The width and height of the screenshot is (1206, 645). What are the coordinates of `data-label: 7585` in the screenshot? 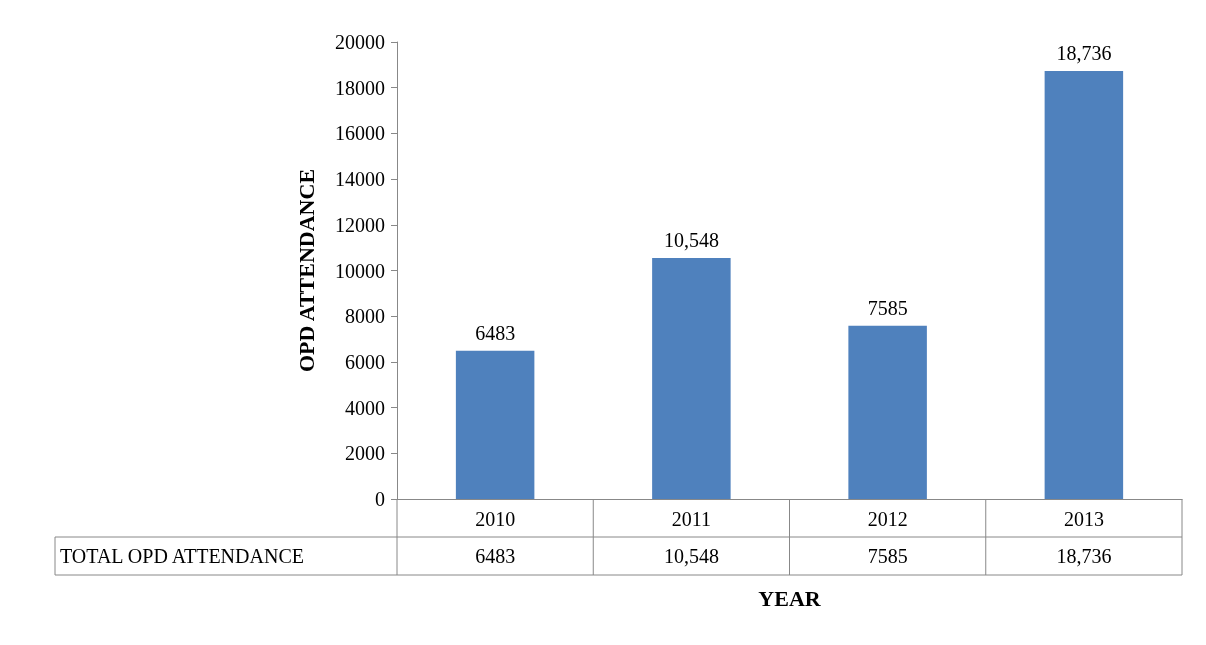 It's located at (887, 556).